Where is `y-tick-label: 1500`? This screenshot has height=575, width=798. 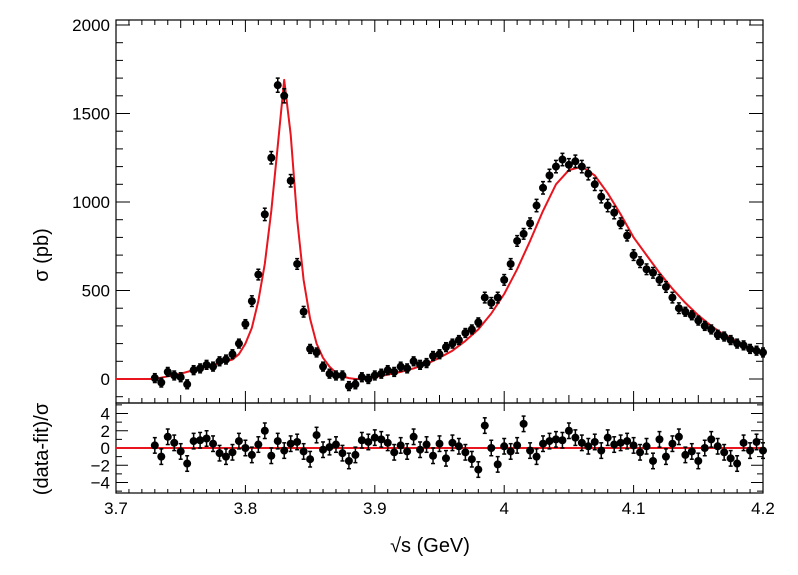 y-tick-label: 1500 is located at coordinates (91, 114).